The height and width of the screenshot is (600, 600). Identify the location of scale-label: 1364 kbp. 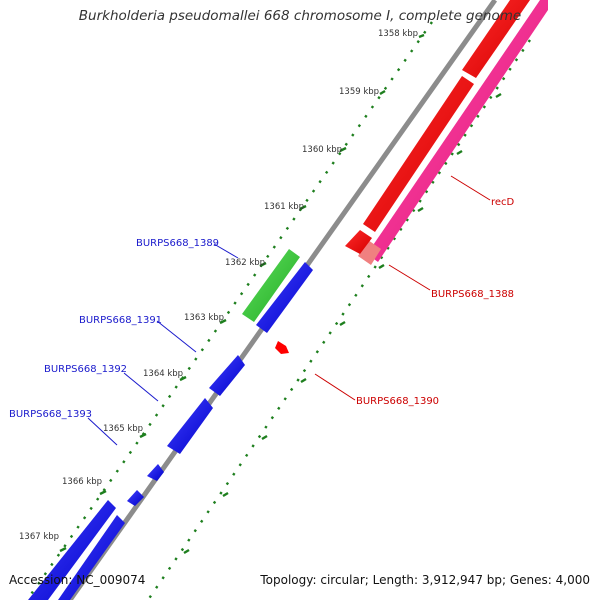
(163, 374).